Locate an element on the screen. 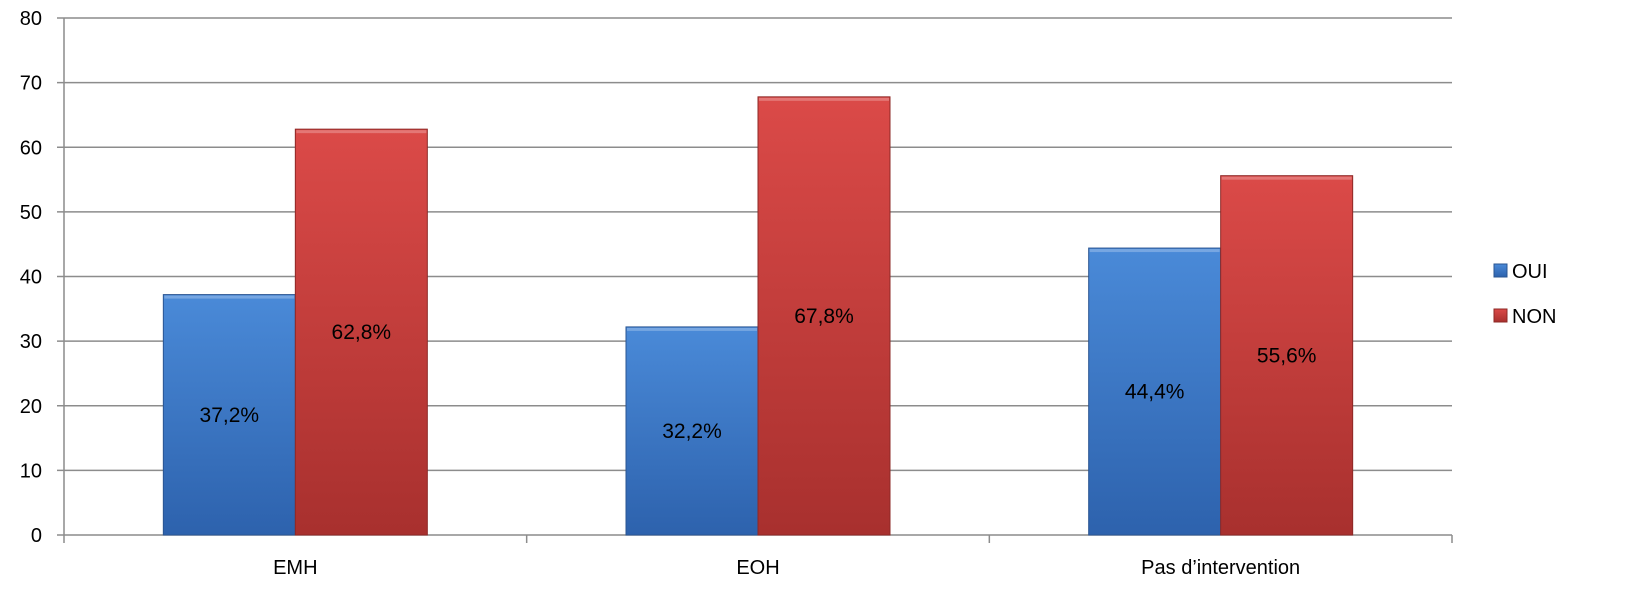  y-tick-label: 70 is located at coordinates (31, 84).